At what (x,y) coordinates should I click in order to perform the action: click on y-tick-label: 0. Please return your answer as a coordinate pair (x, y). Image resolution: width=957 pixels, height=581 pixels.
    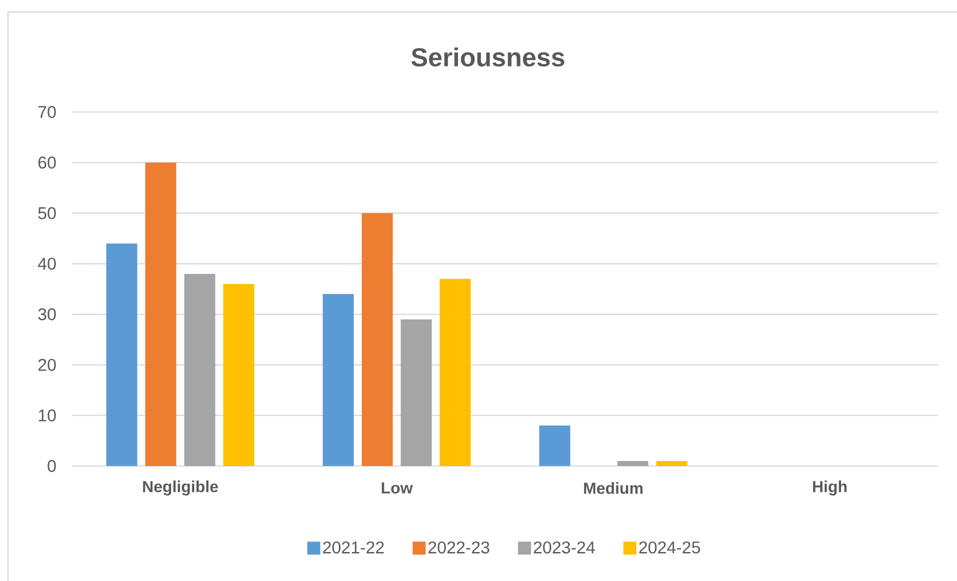
    Looking at the image, I should click on (52, 466).